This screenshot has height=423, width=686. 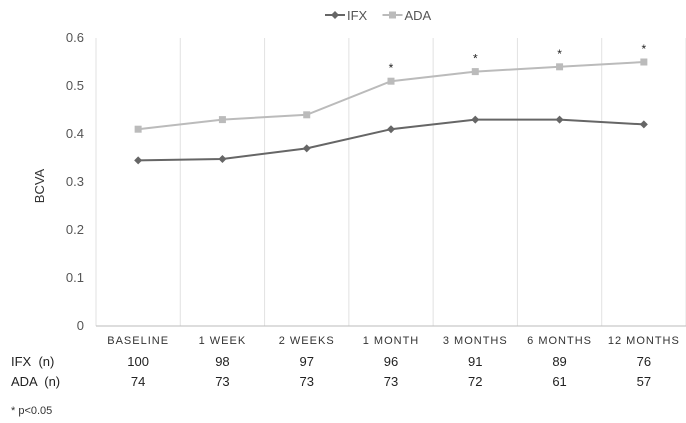 I want to click on y-axis-title: BCVA, so click(x=39, y=185).